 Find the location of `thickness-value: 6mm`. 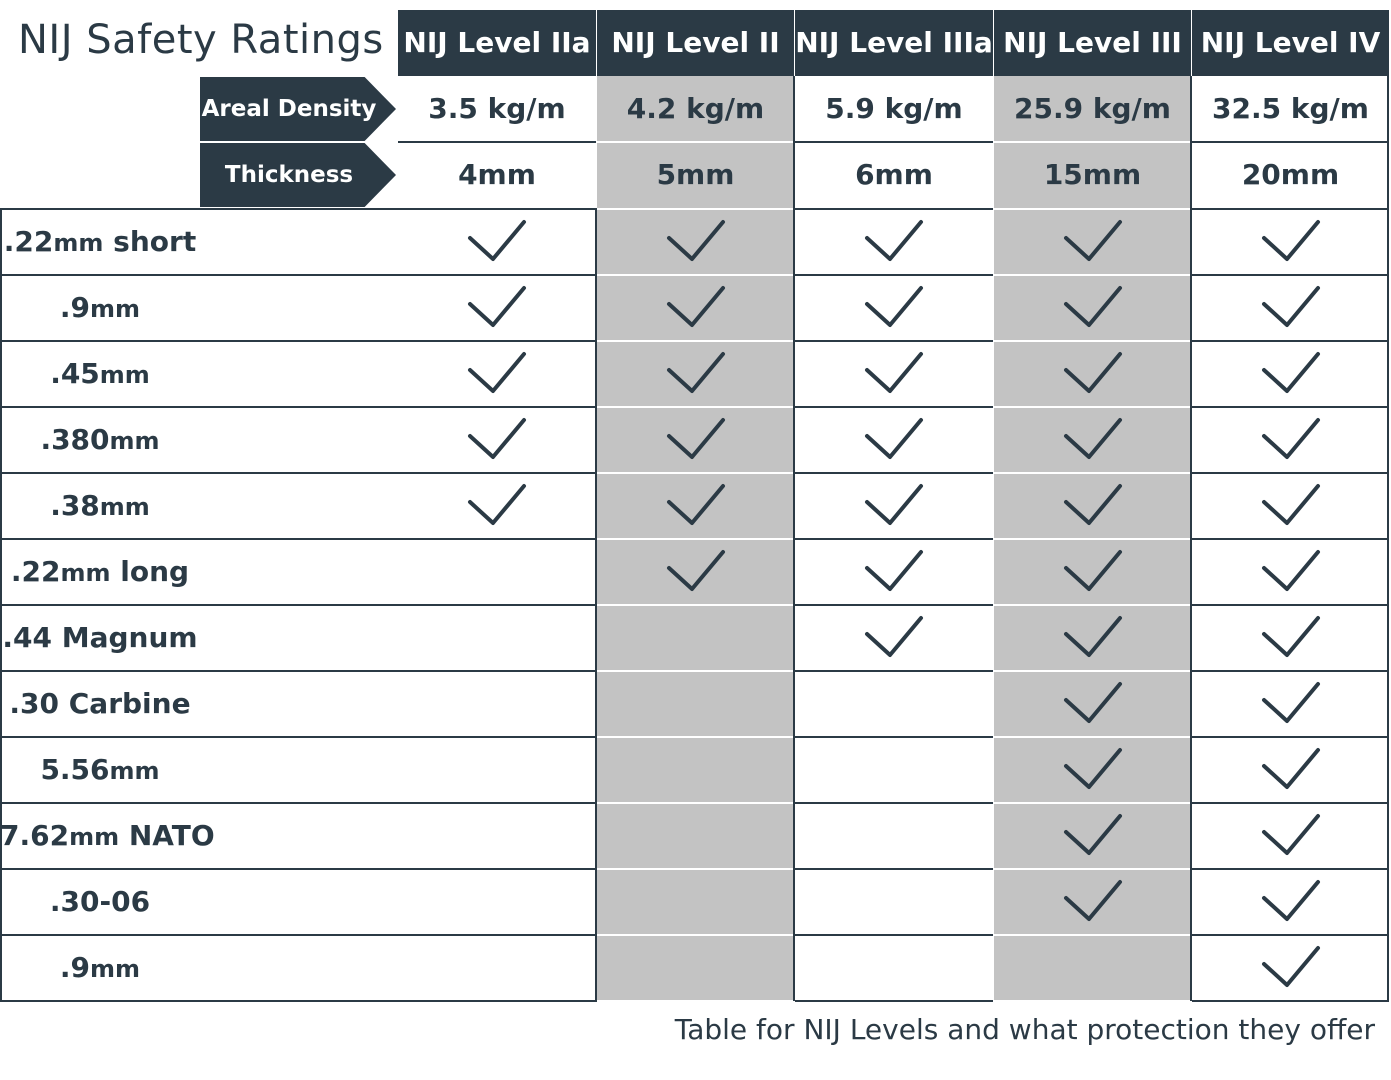

thickness-value: 6mm is located at coordinates (894, 174).